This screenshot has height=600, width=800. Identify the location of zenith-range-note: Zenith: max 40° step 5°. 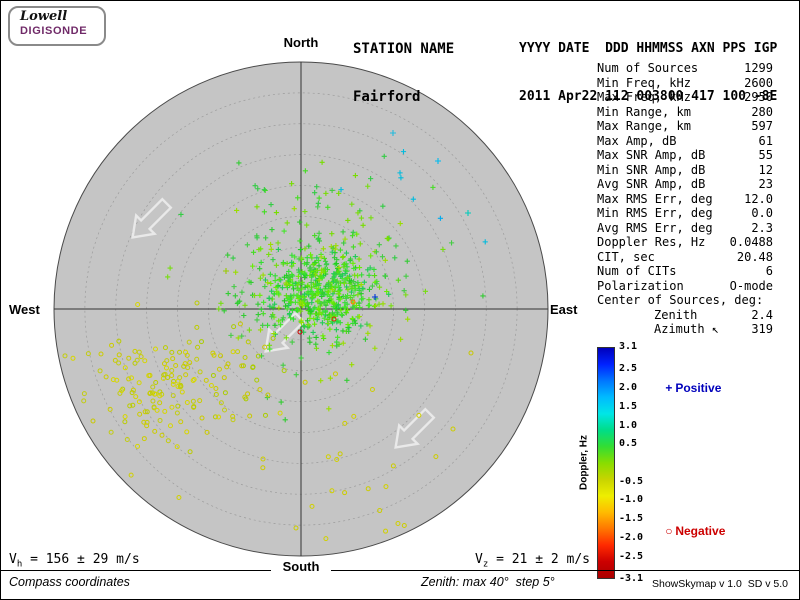
(488, 582).